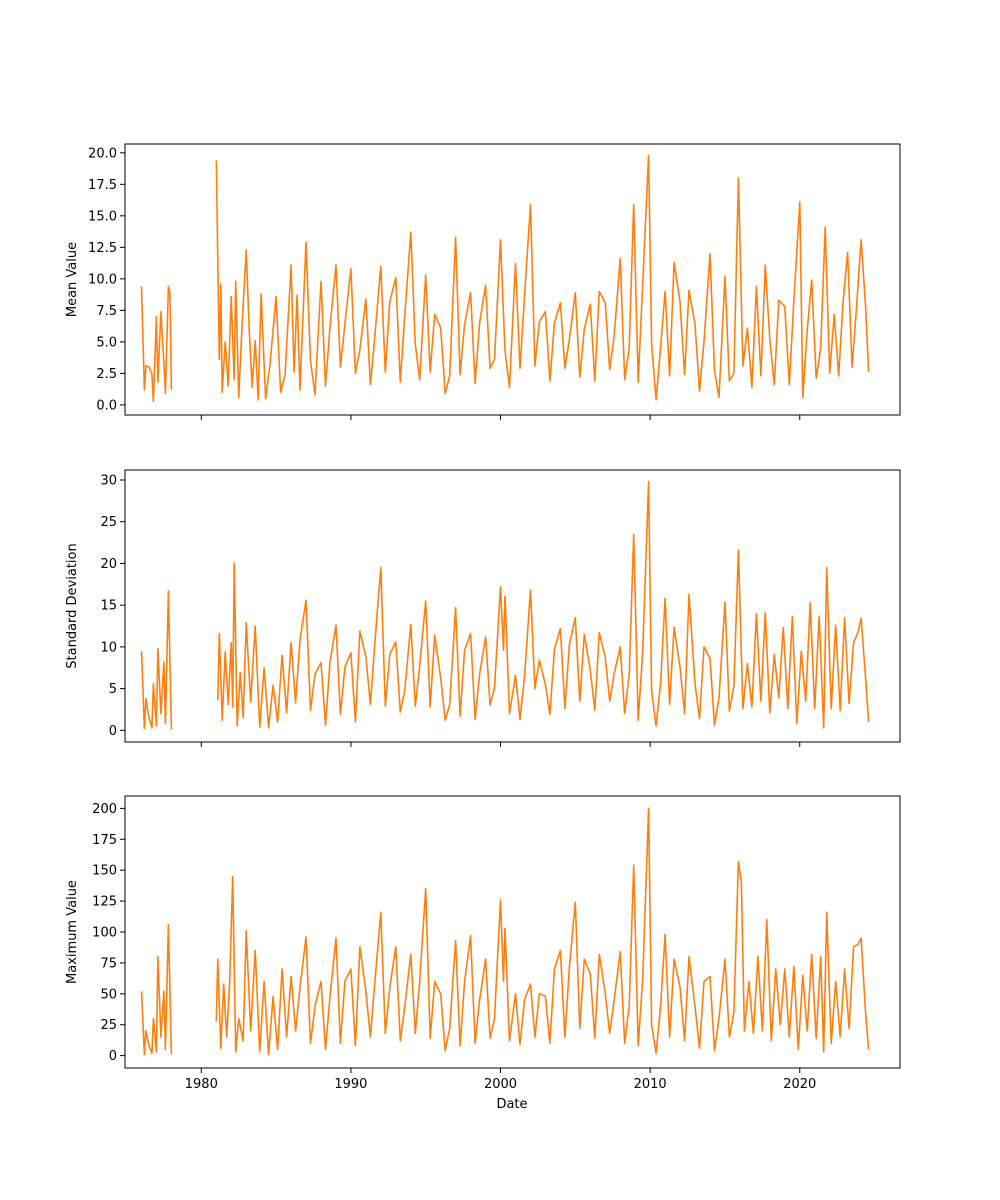  I want to click on y-tick-label: 15.0, so click(102, 216).